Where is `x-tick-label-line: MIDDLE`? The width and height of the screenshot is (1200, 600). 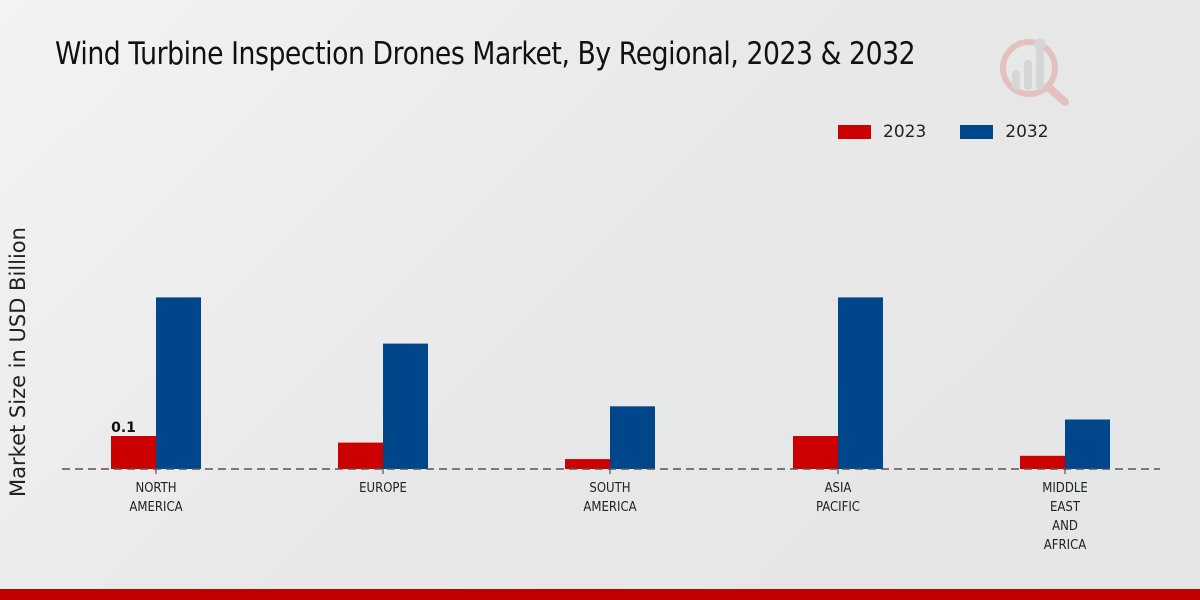 x-tick-label-line: MIDDLE is located at coordinates (1064, 488).